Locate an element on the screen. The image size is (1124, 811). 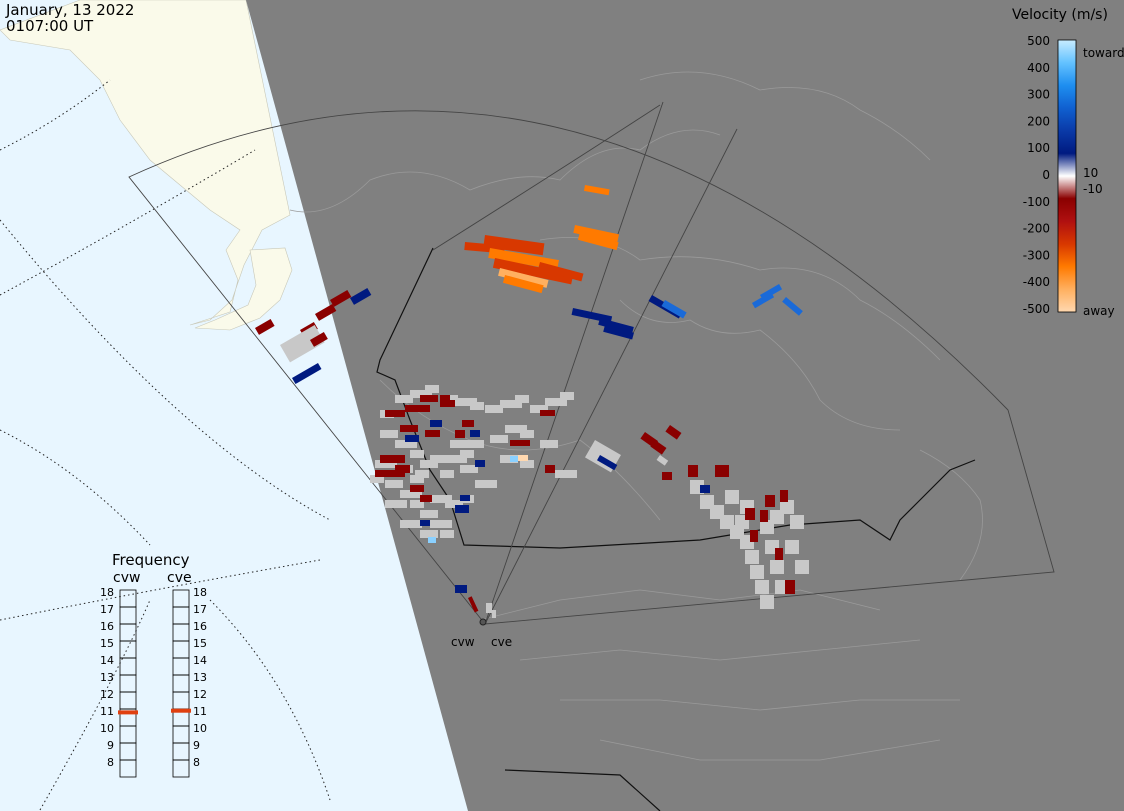
legend-tick-label: -200 is located at coordinates (1036, 229).